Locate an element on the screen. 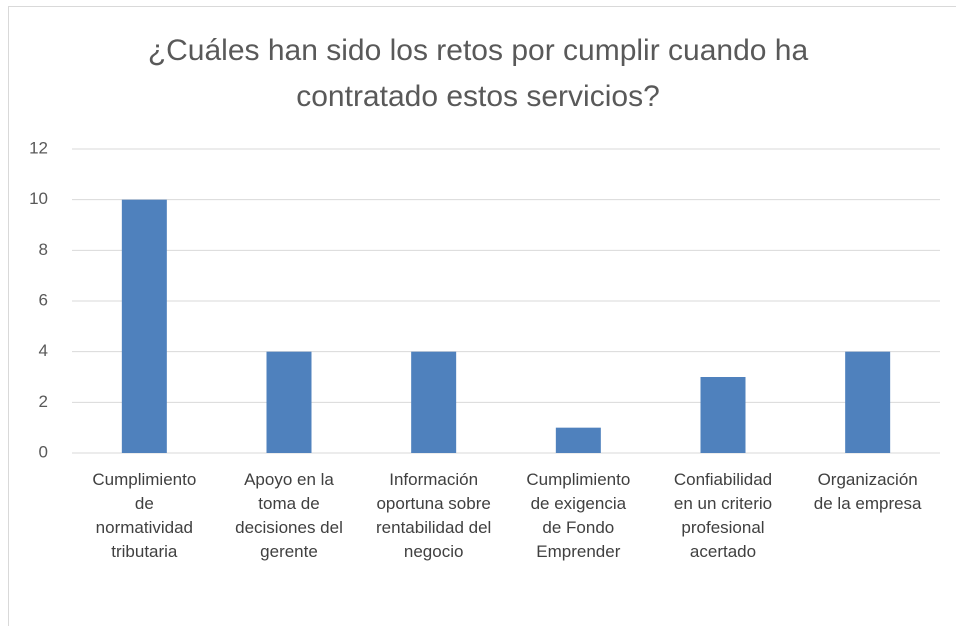 The height and width of the screenshot is (626, 956). y-tick-label: 8 is located at coordinates (43, 249).